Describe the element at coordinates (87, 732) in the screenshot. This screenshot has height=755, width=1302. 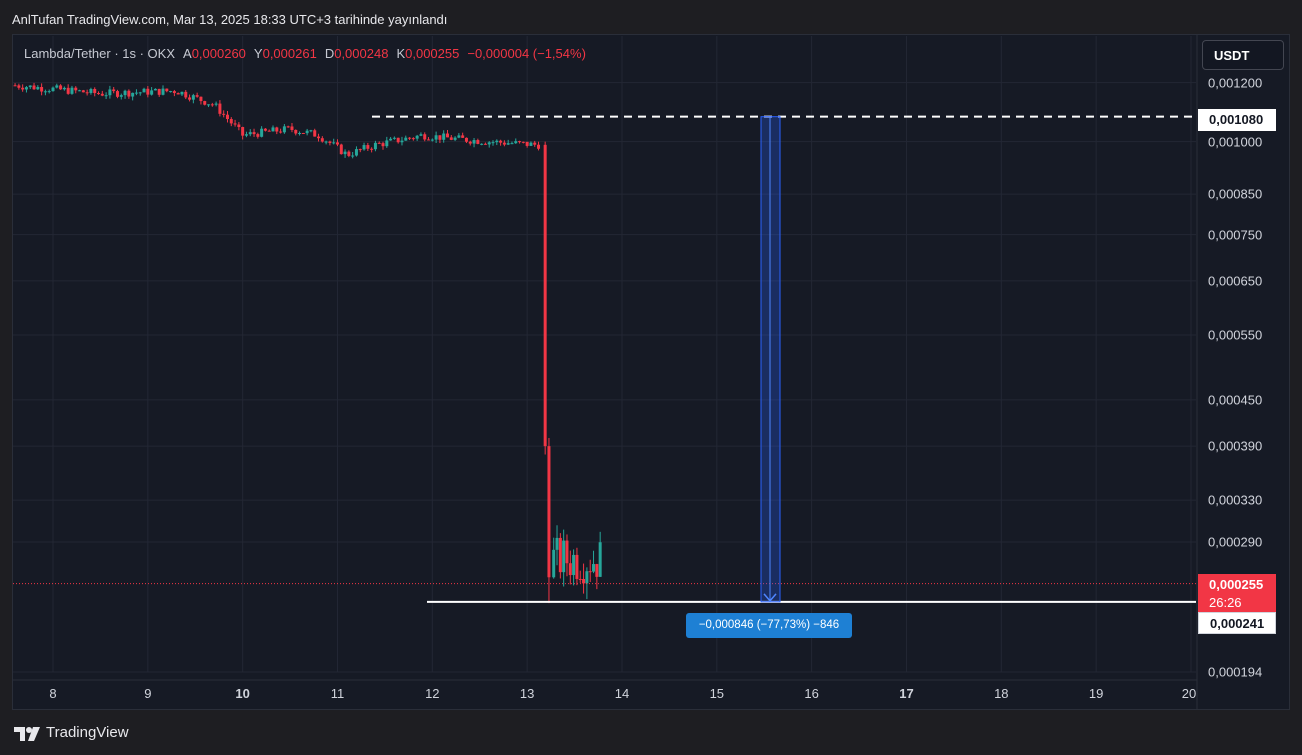
I see `tradingview-brand: TradingView` at that location.